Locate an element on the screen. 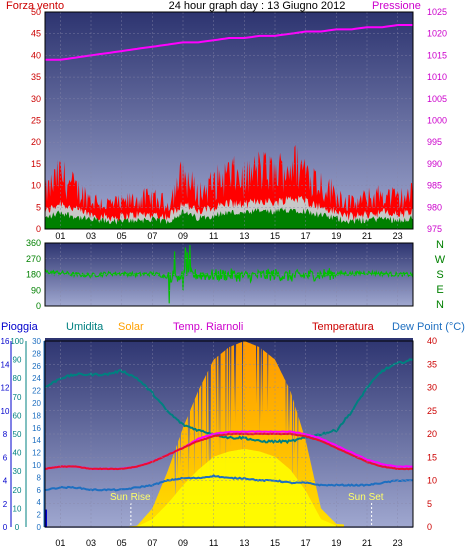 Image resolution: width=470 pixels, height=555 pixels. pressure-line is located at coordinates (229, 42).